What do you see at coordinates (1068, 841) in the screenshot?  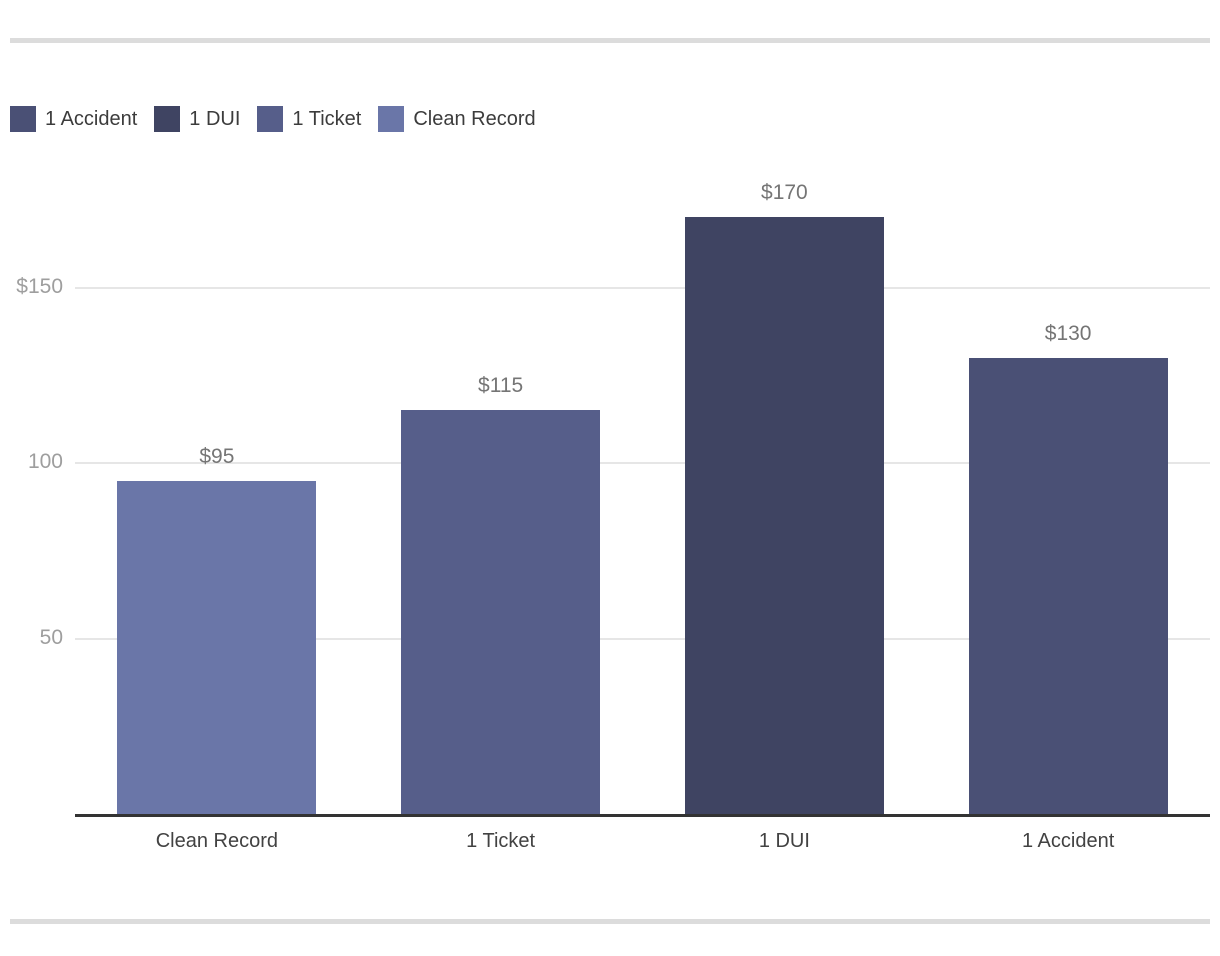 I see `x-axis-tick-label-1-accident: 1 Accident` at bounding box center [1068, 841].